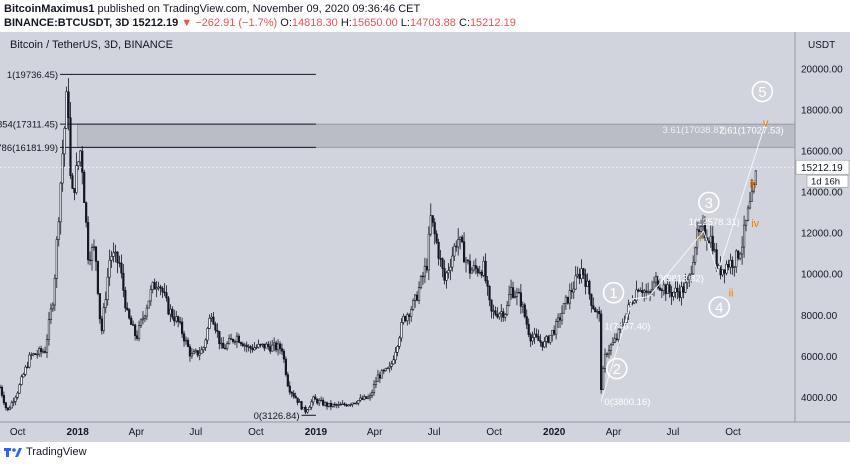  Describe the element at coordinates (617, 368) in the screenshot. I see `wave-label-2: 2` at that location.